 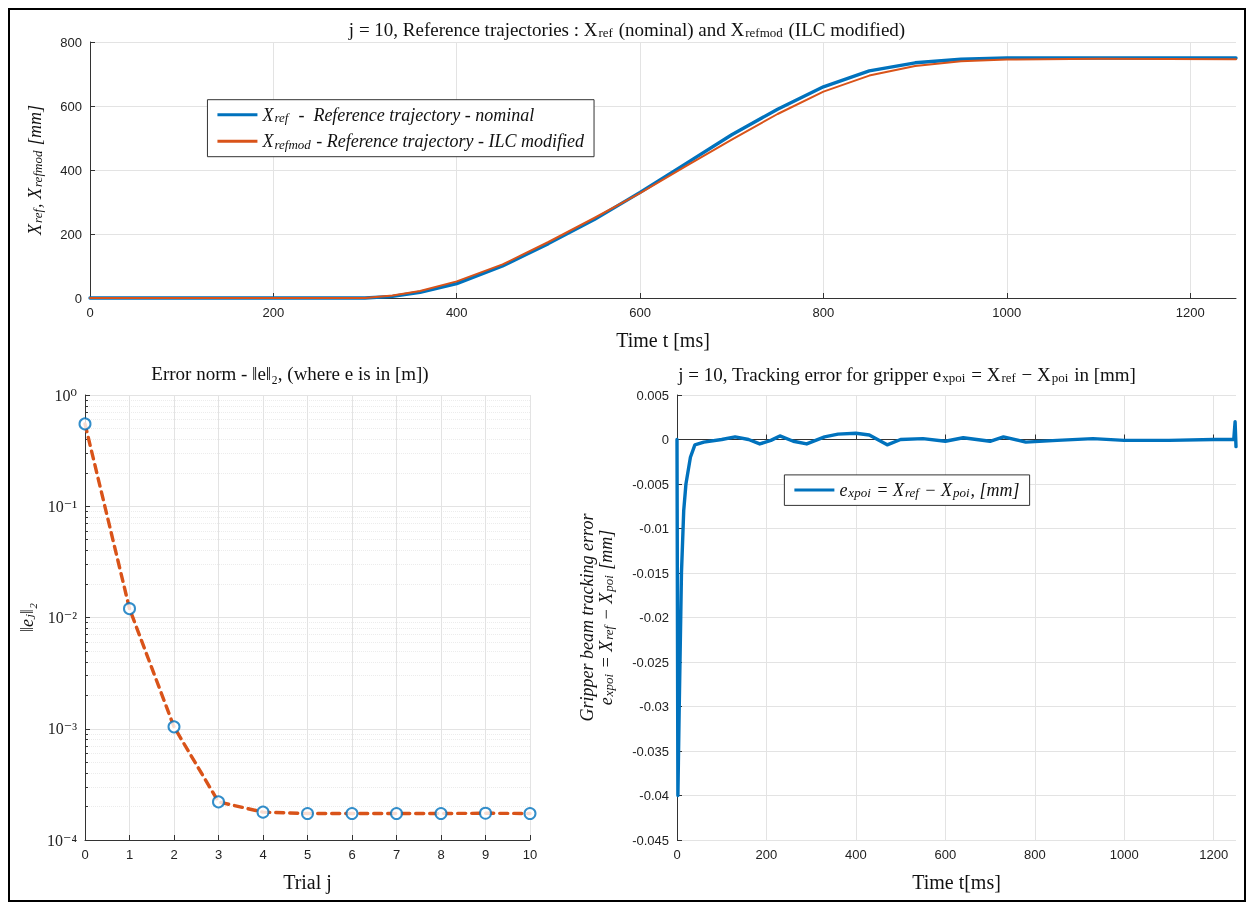 I want to click on x-tick-label: 5, so click(x=307, y=854).